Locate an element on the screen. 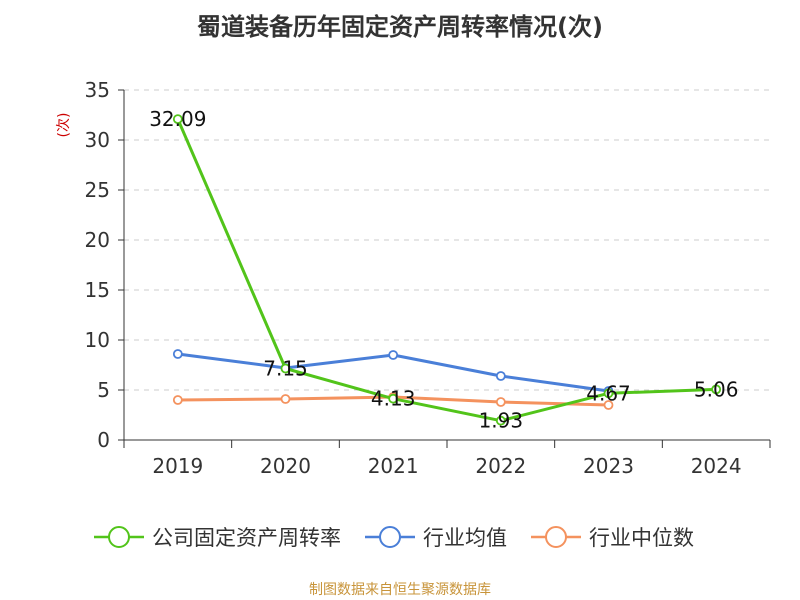  data-label: 5.06 is located at coordinates (716, 389).